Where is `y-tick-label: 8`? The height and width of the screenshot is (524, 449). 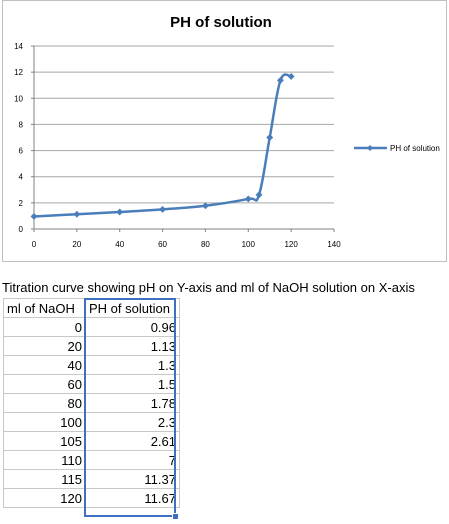
y-tick-label: 8 is located at coordinates (21, 124).